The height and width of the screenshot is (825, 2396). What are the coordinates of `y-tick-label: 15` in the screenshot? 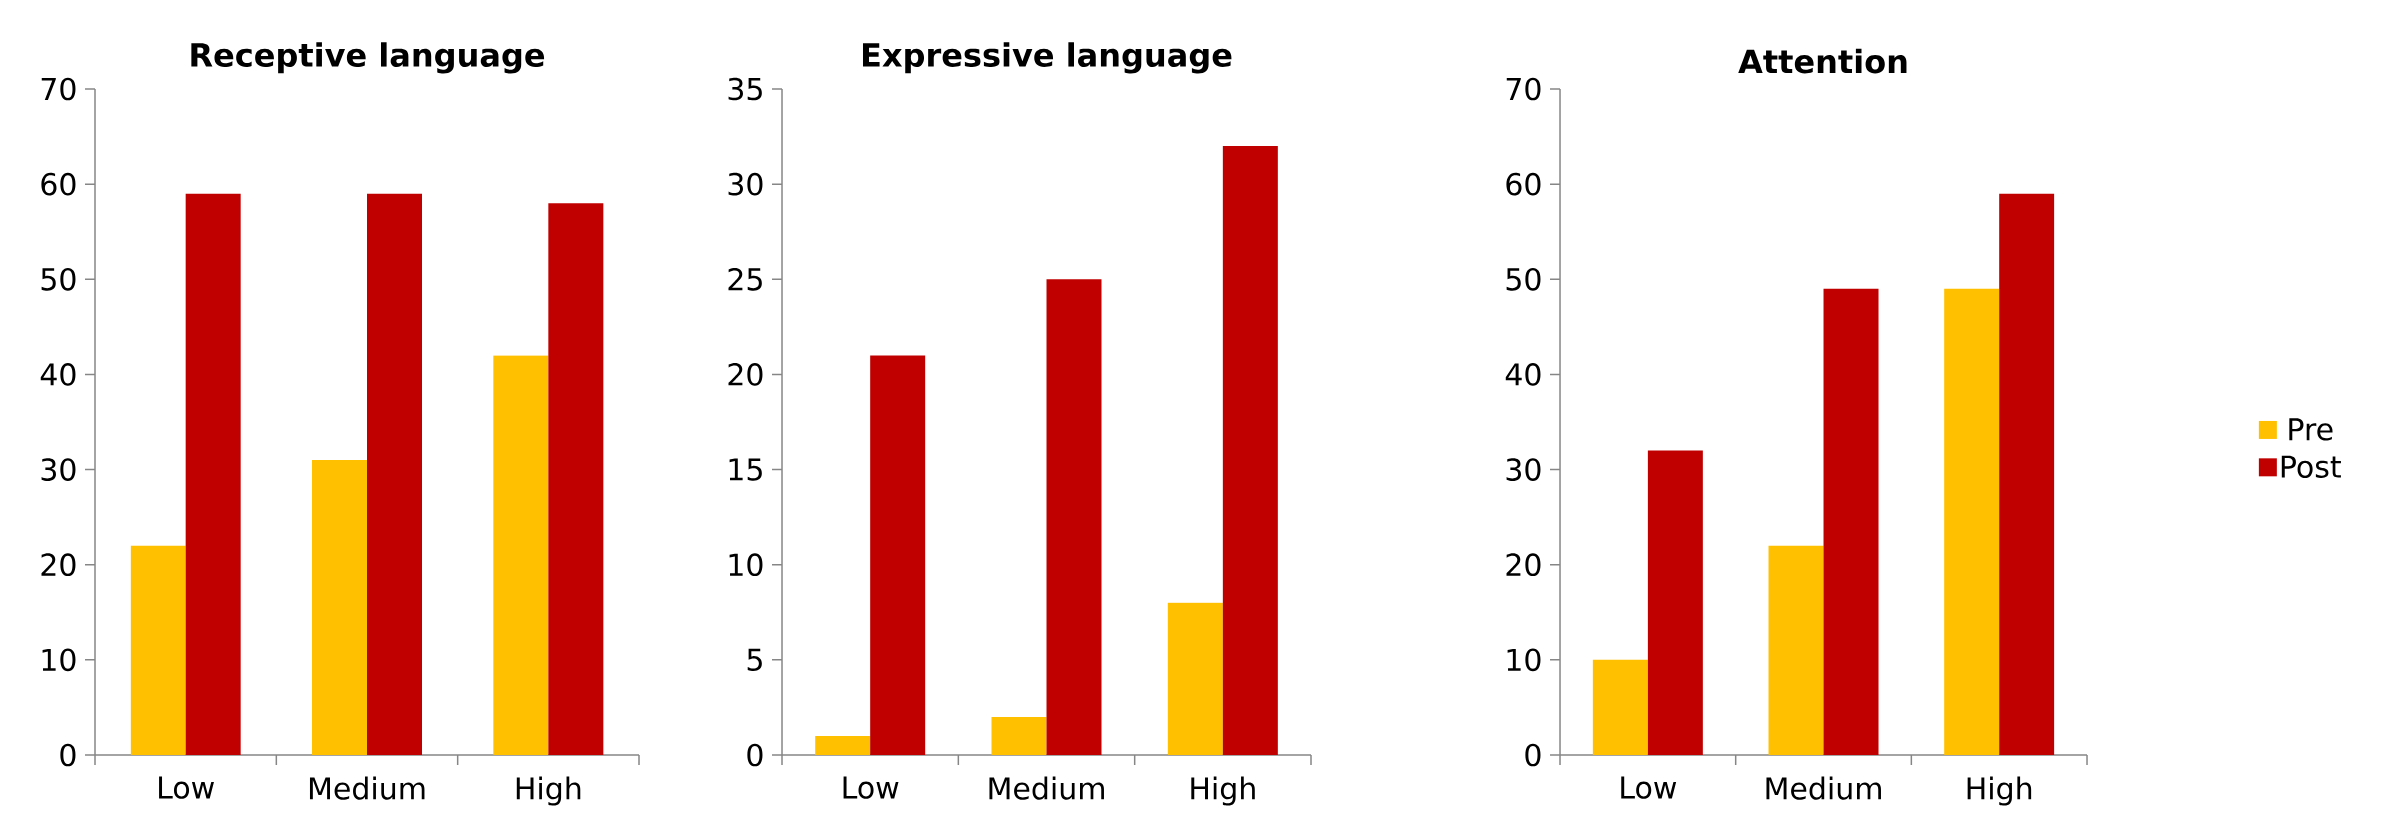 It's located at (745, 469).